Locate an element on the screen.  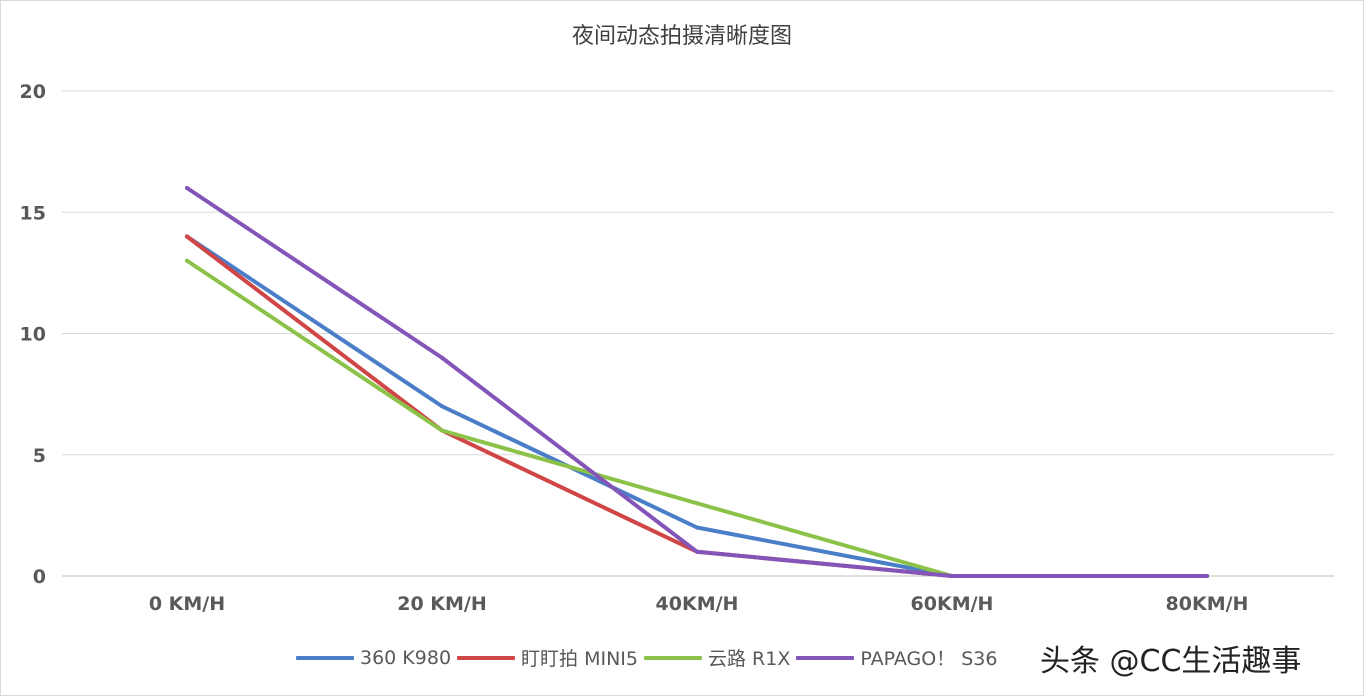
legend-item: 云路 R1X is located at coordinates (717, 657).